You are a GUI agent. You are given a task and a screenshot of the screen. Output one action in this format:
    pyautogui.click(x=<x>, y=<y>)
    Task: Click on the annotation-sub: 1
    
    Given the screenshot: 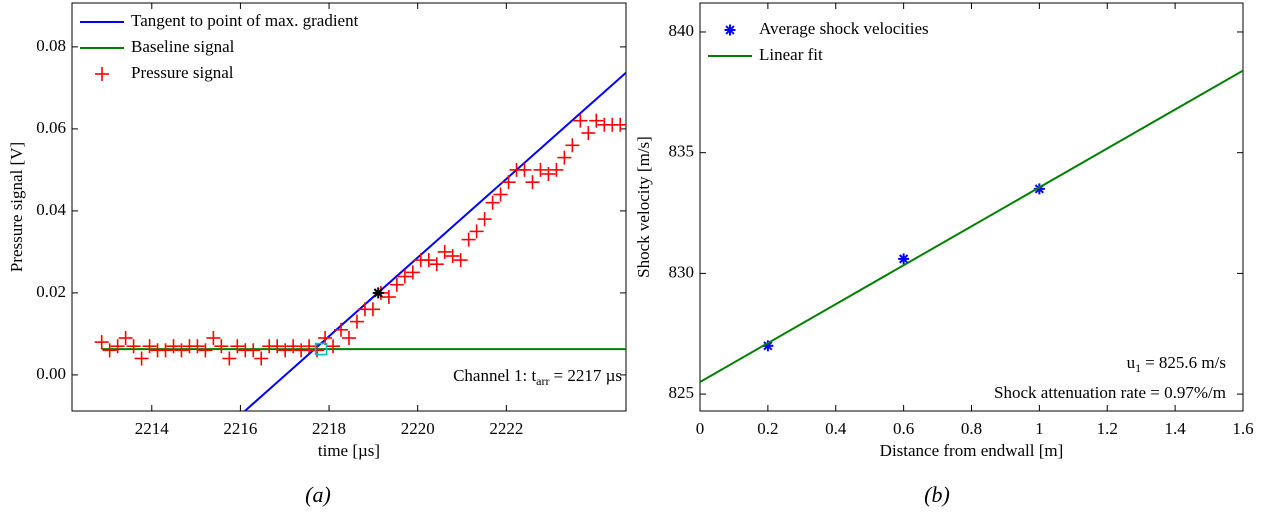 What is the action you would take?
    pyautogui.click(x=1138, y=368)
    